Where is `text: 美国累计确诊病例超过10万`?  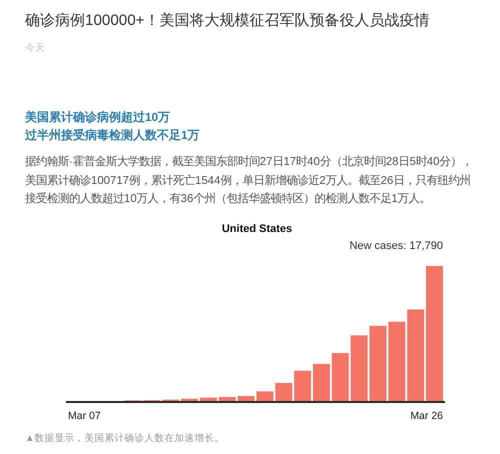 text: 美国累计确诊病例超过10万 is located at coordinates (97, 118).